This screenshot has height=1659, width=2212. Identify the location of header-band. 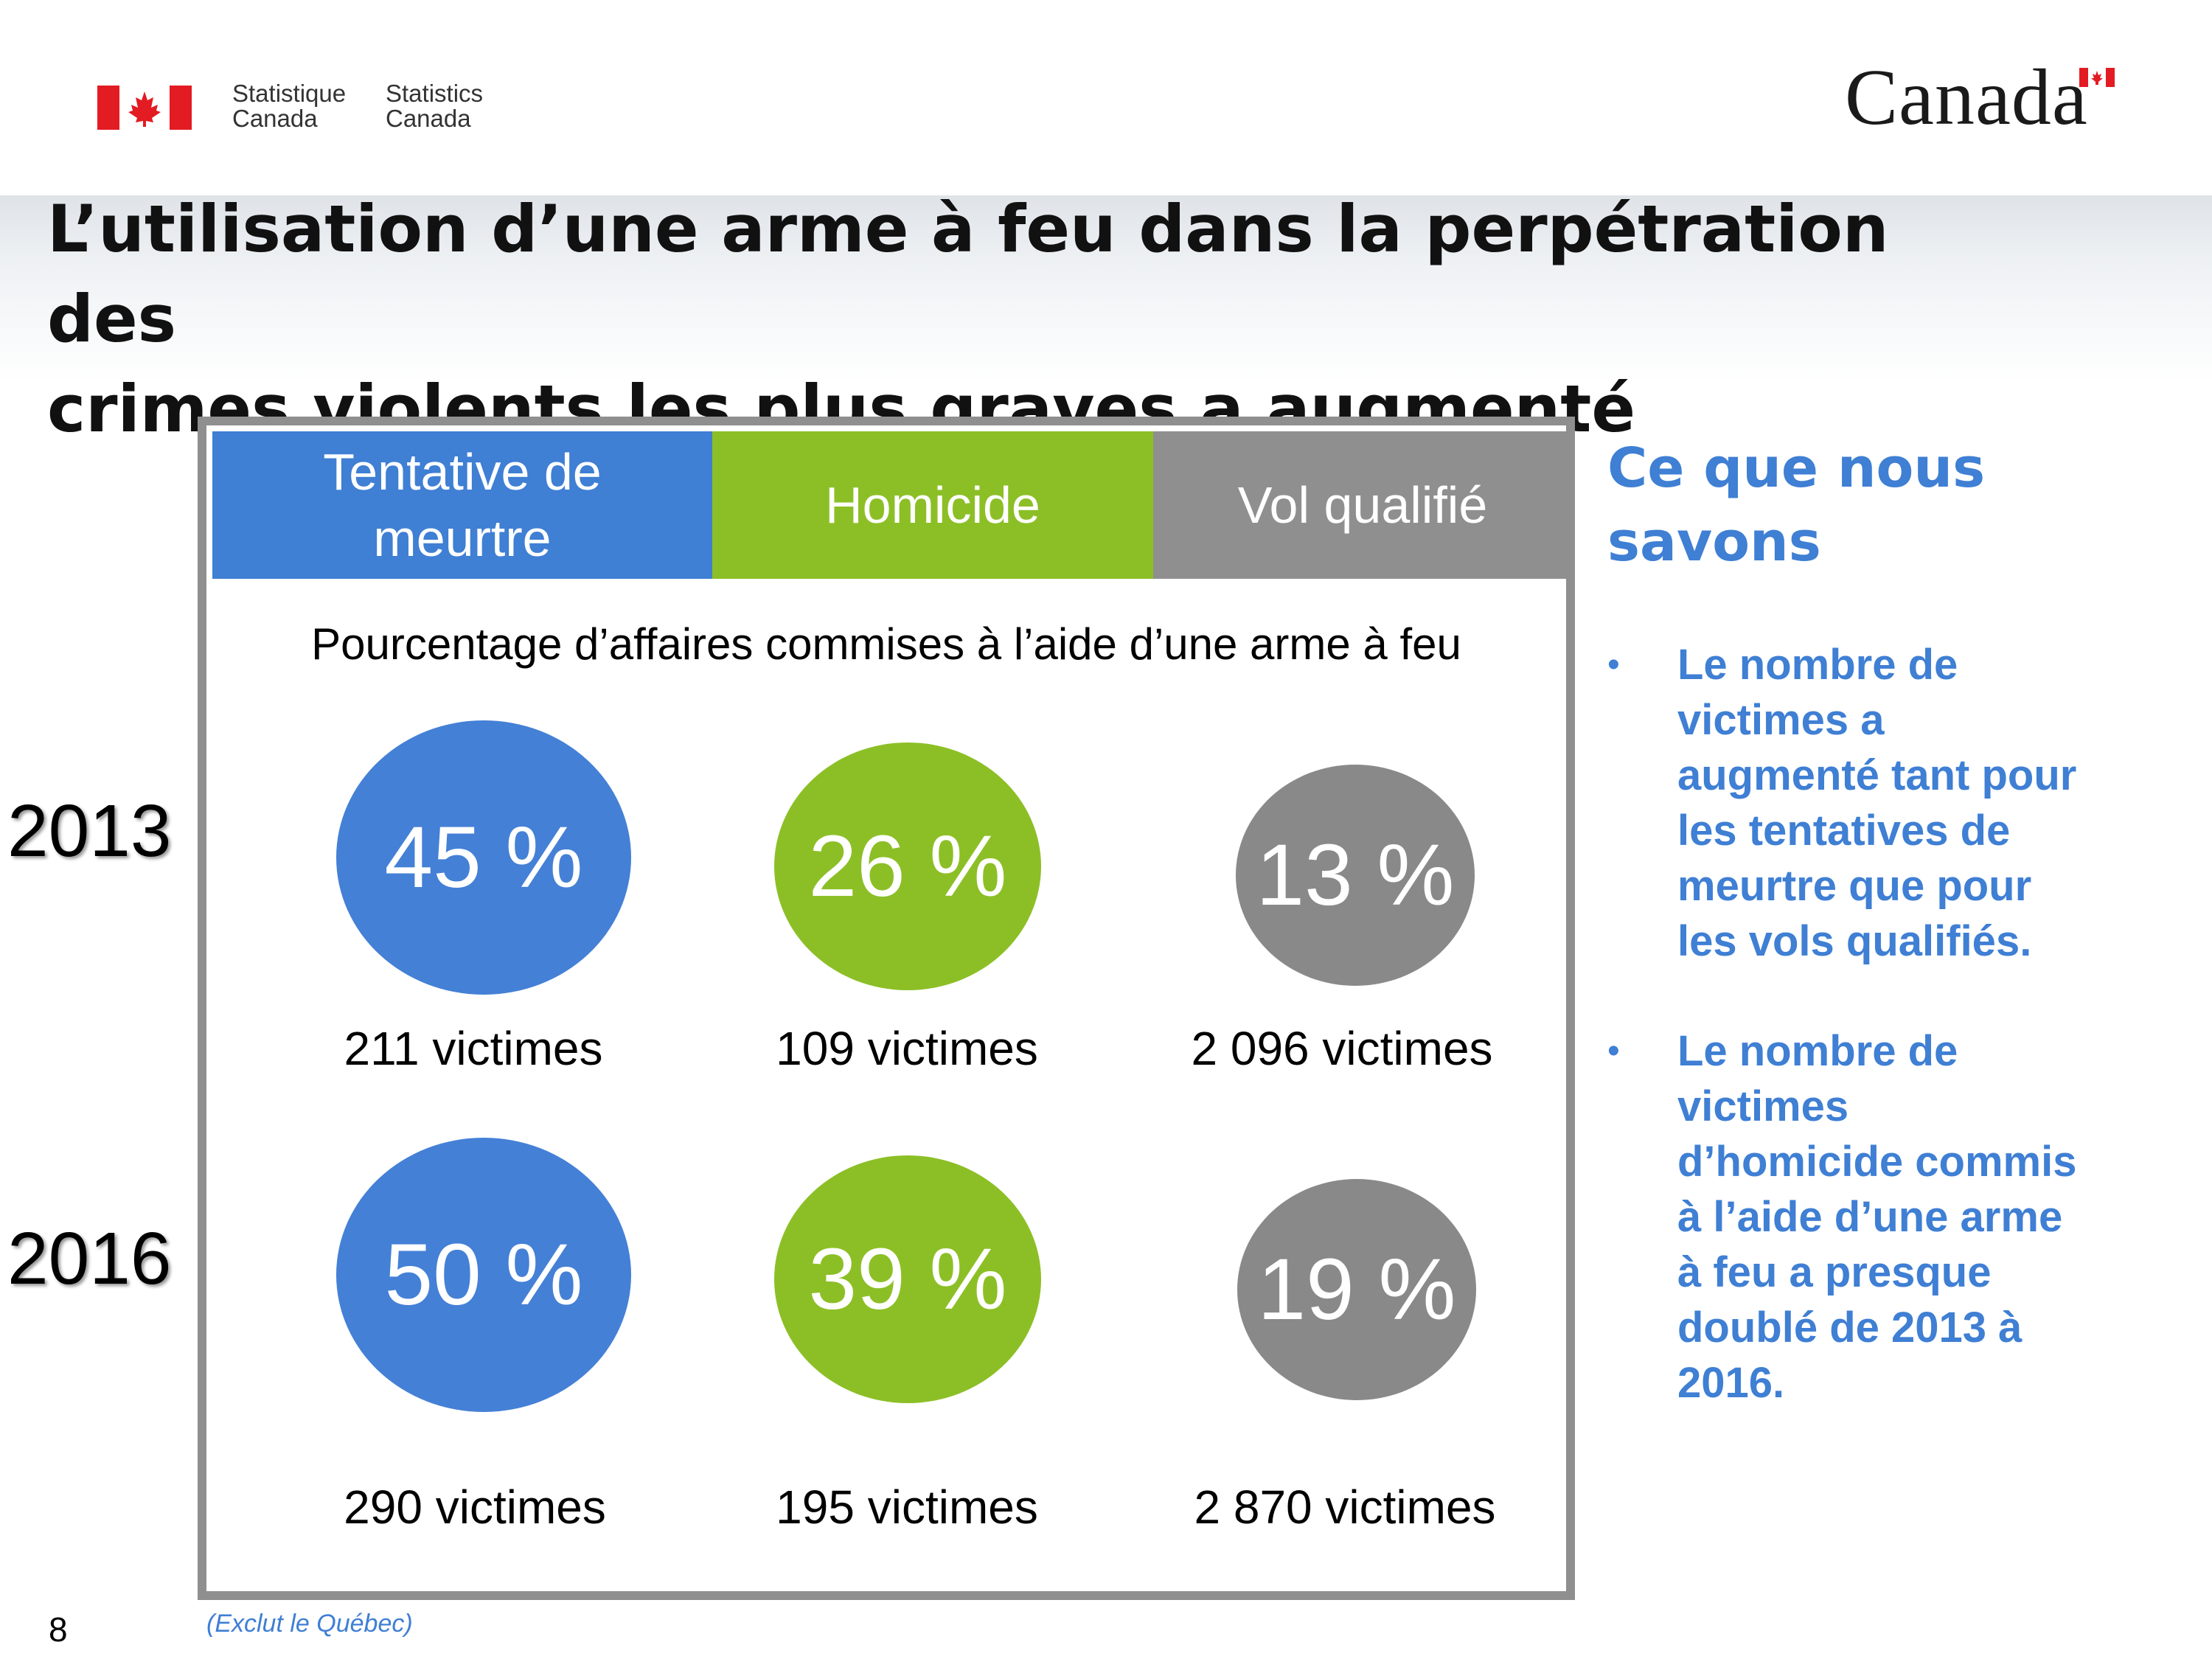
(1106, 97).